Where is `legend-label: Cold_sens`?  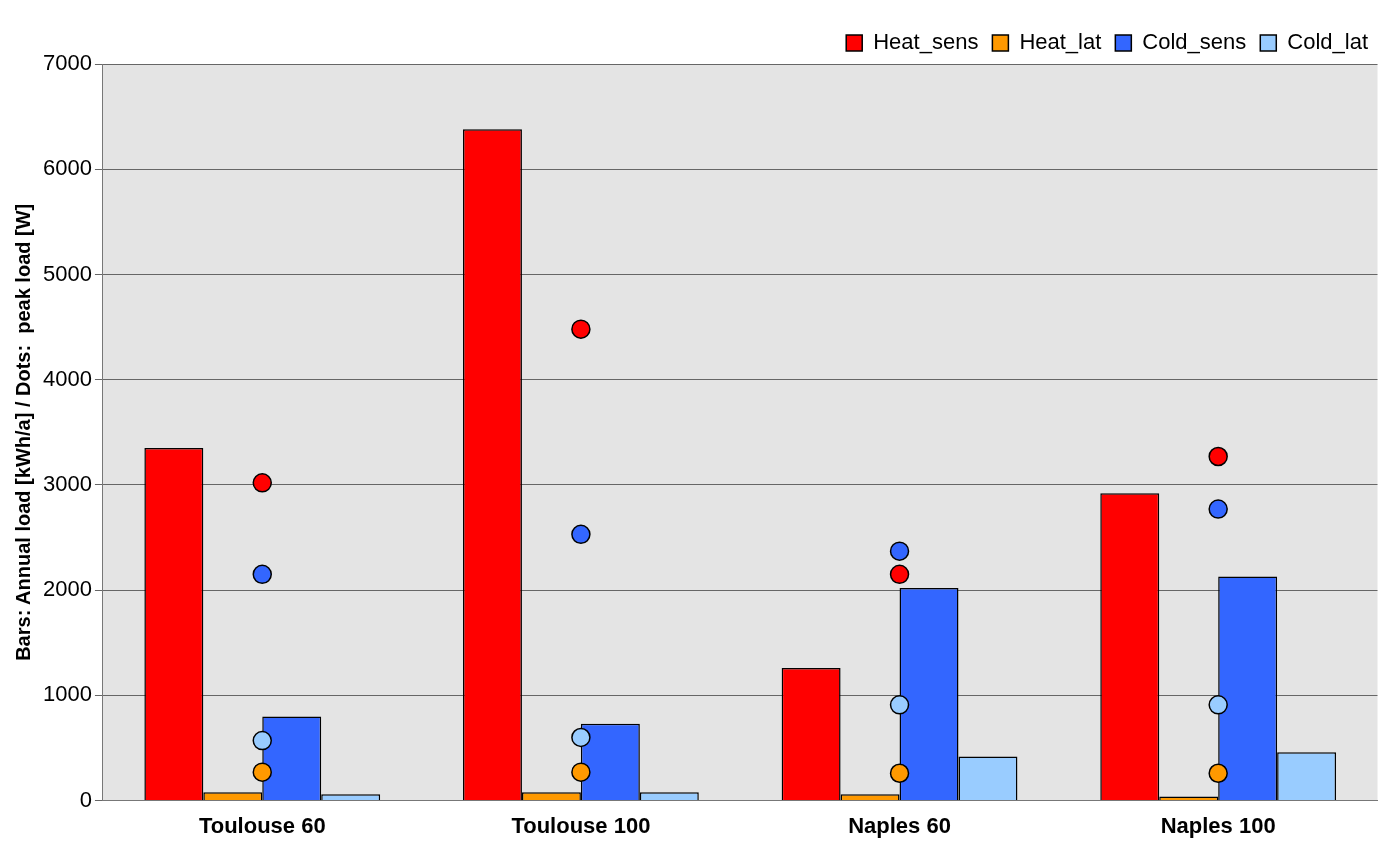
legend-label: Cold_sens is located at coordinates (1194, 42).